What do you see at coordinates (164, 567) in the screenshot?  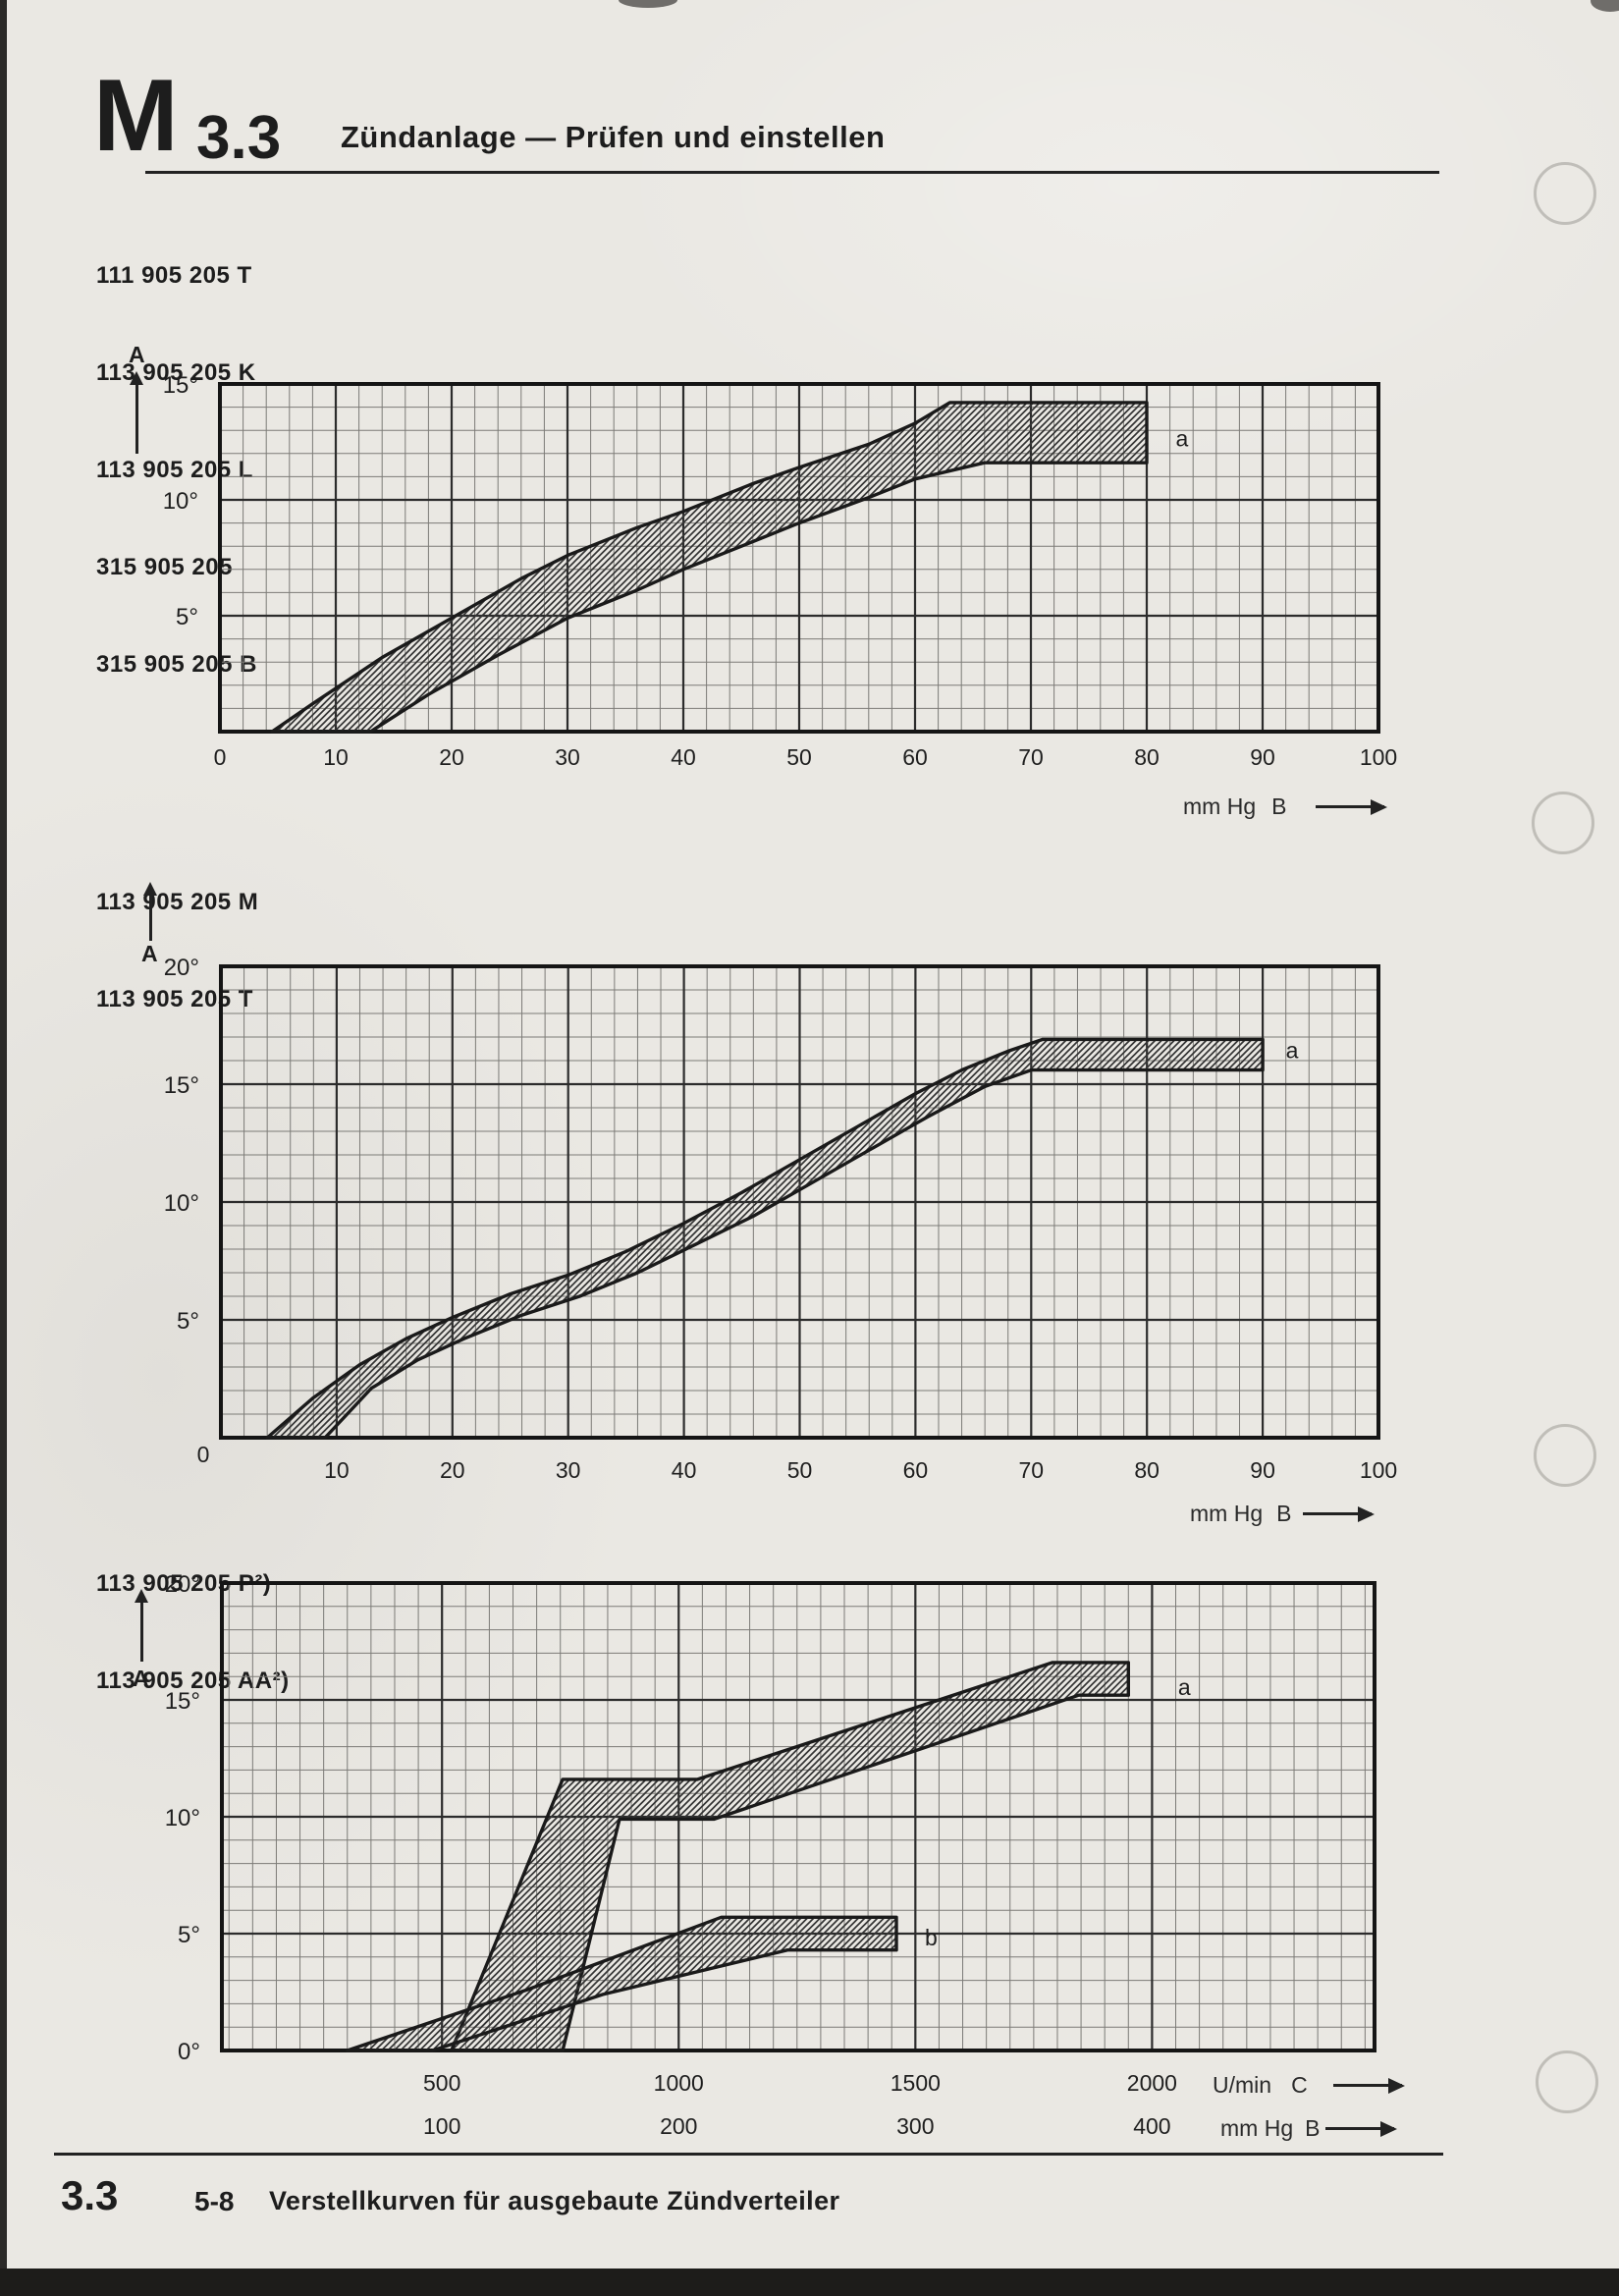 I see `part-number: 315 905 205` at bounding box center [164, 567].